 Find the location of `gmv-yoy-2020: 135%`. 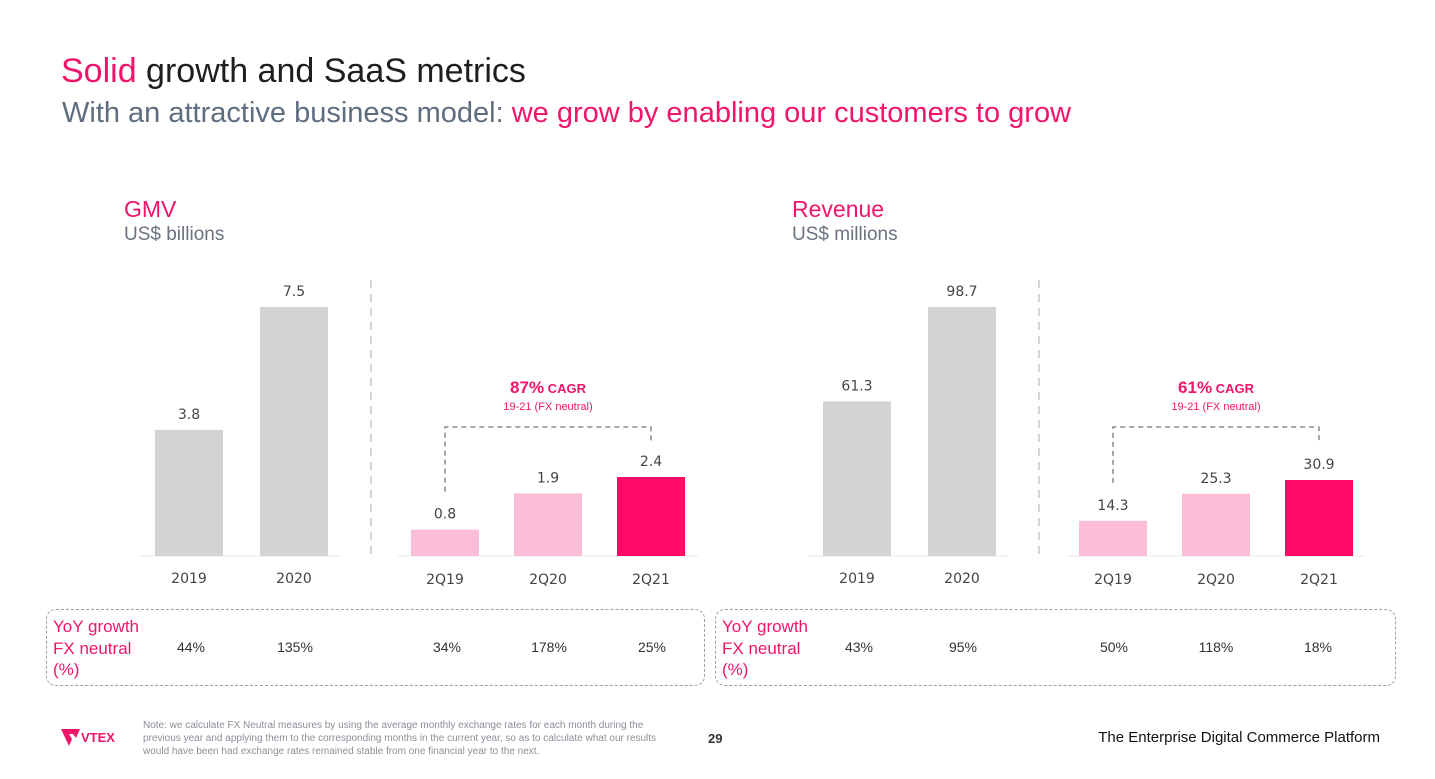

gmv-yoy-2020: 135% is located at coordinates (295, 647).